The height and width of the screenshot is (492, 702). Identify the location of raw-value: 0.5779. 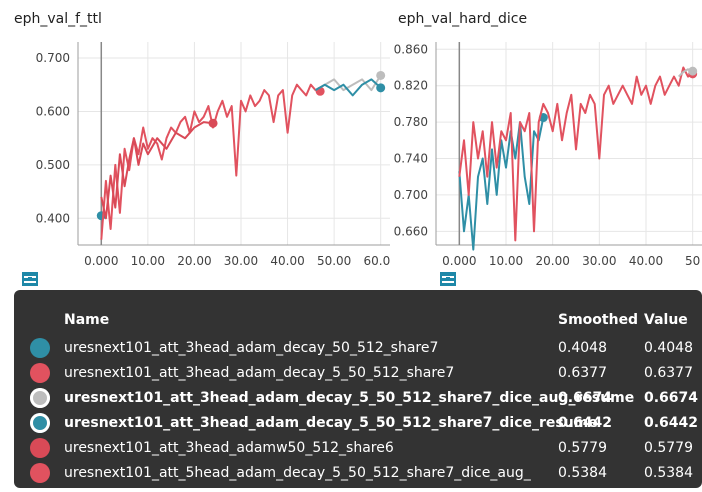
(668, 448).